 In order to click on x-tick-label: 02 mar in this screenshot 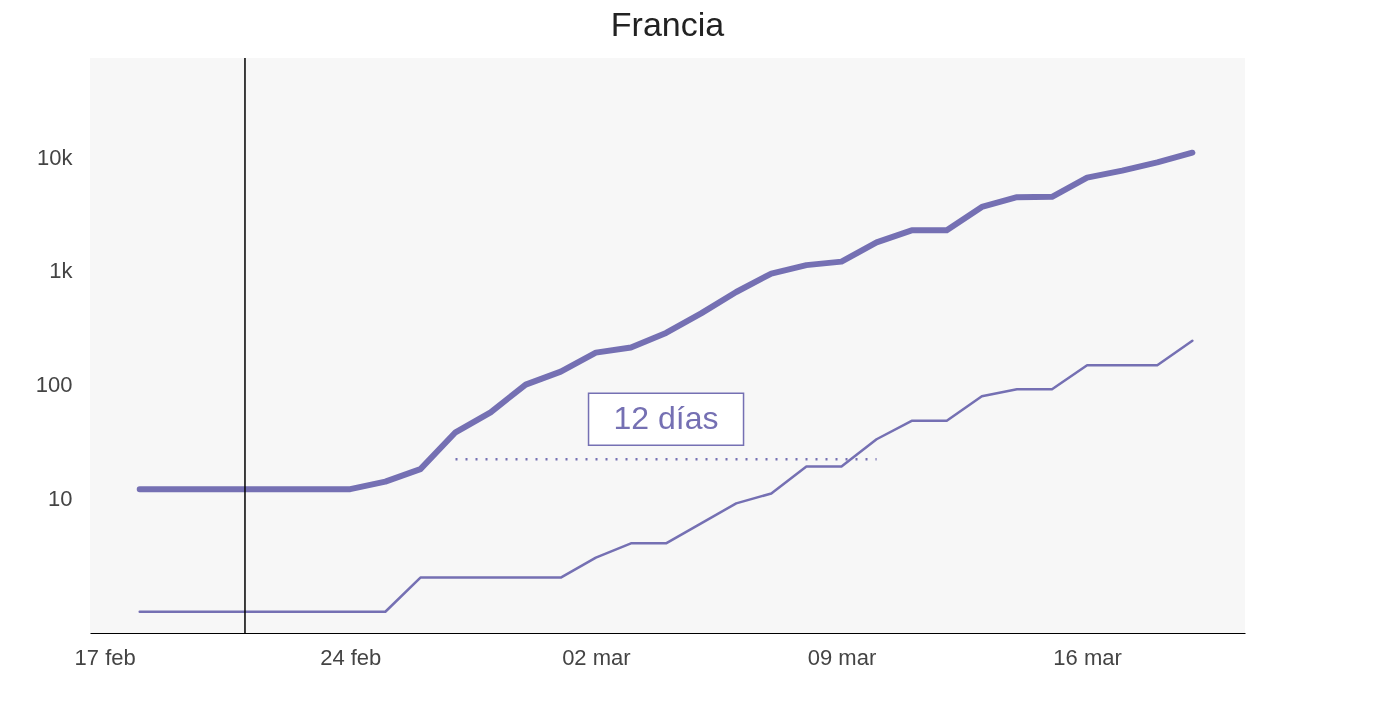, I will do `click(596, 657)`.